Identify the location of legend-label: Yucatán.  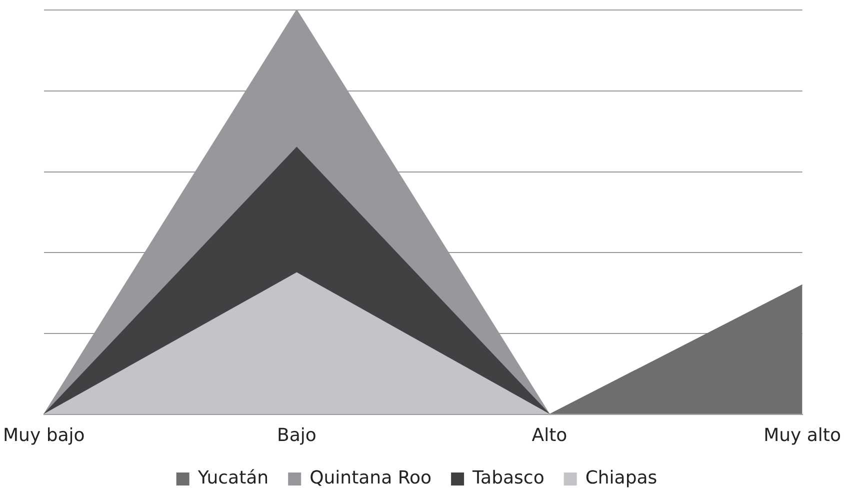
(232, 478).